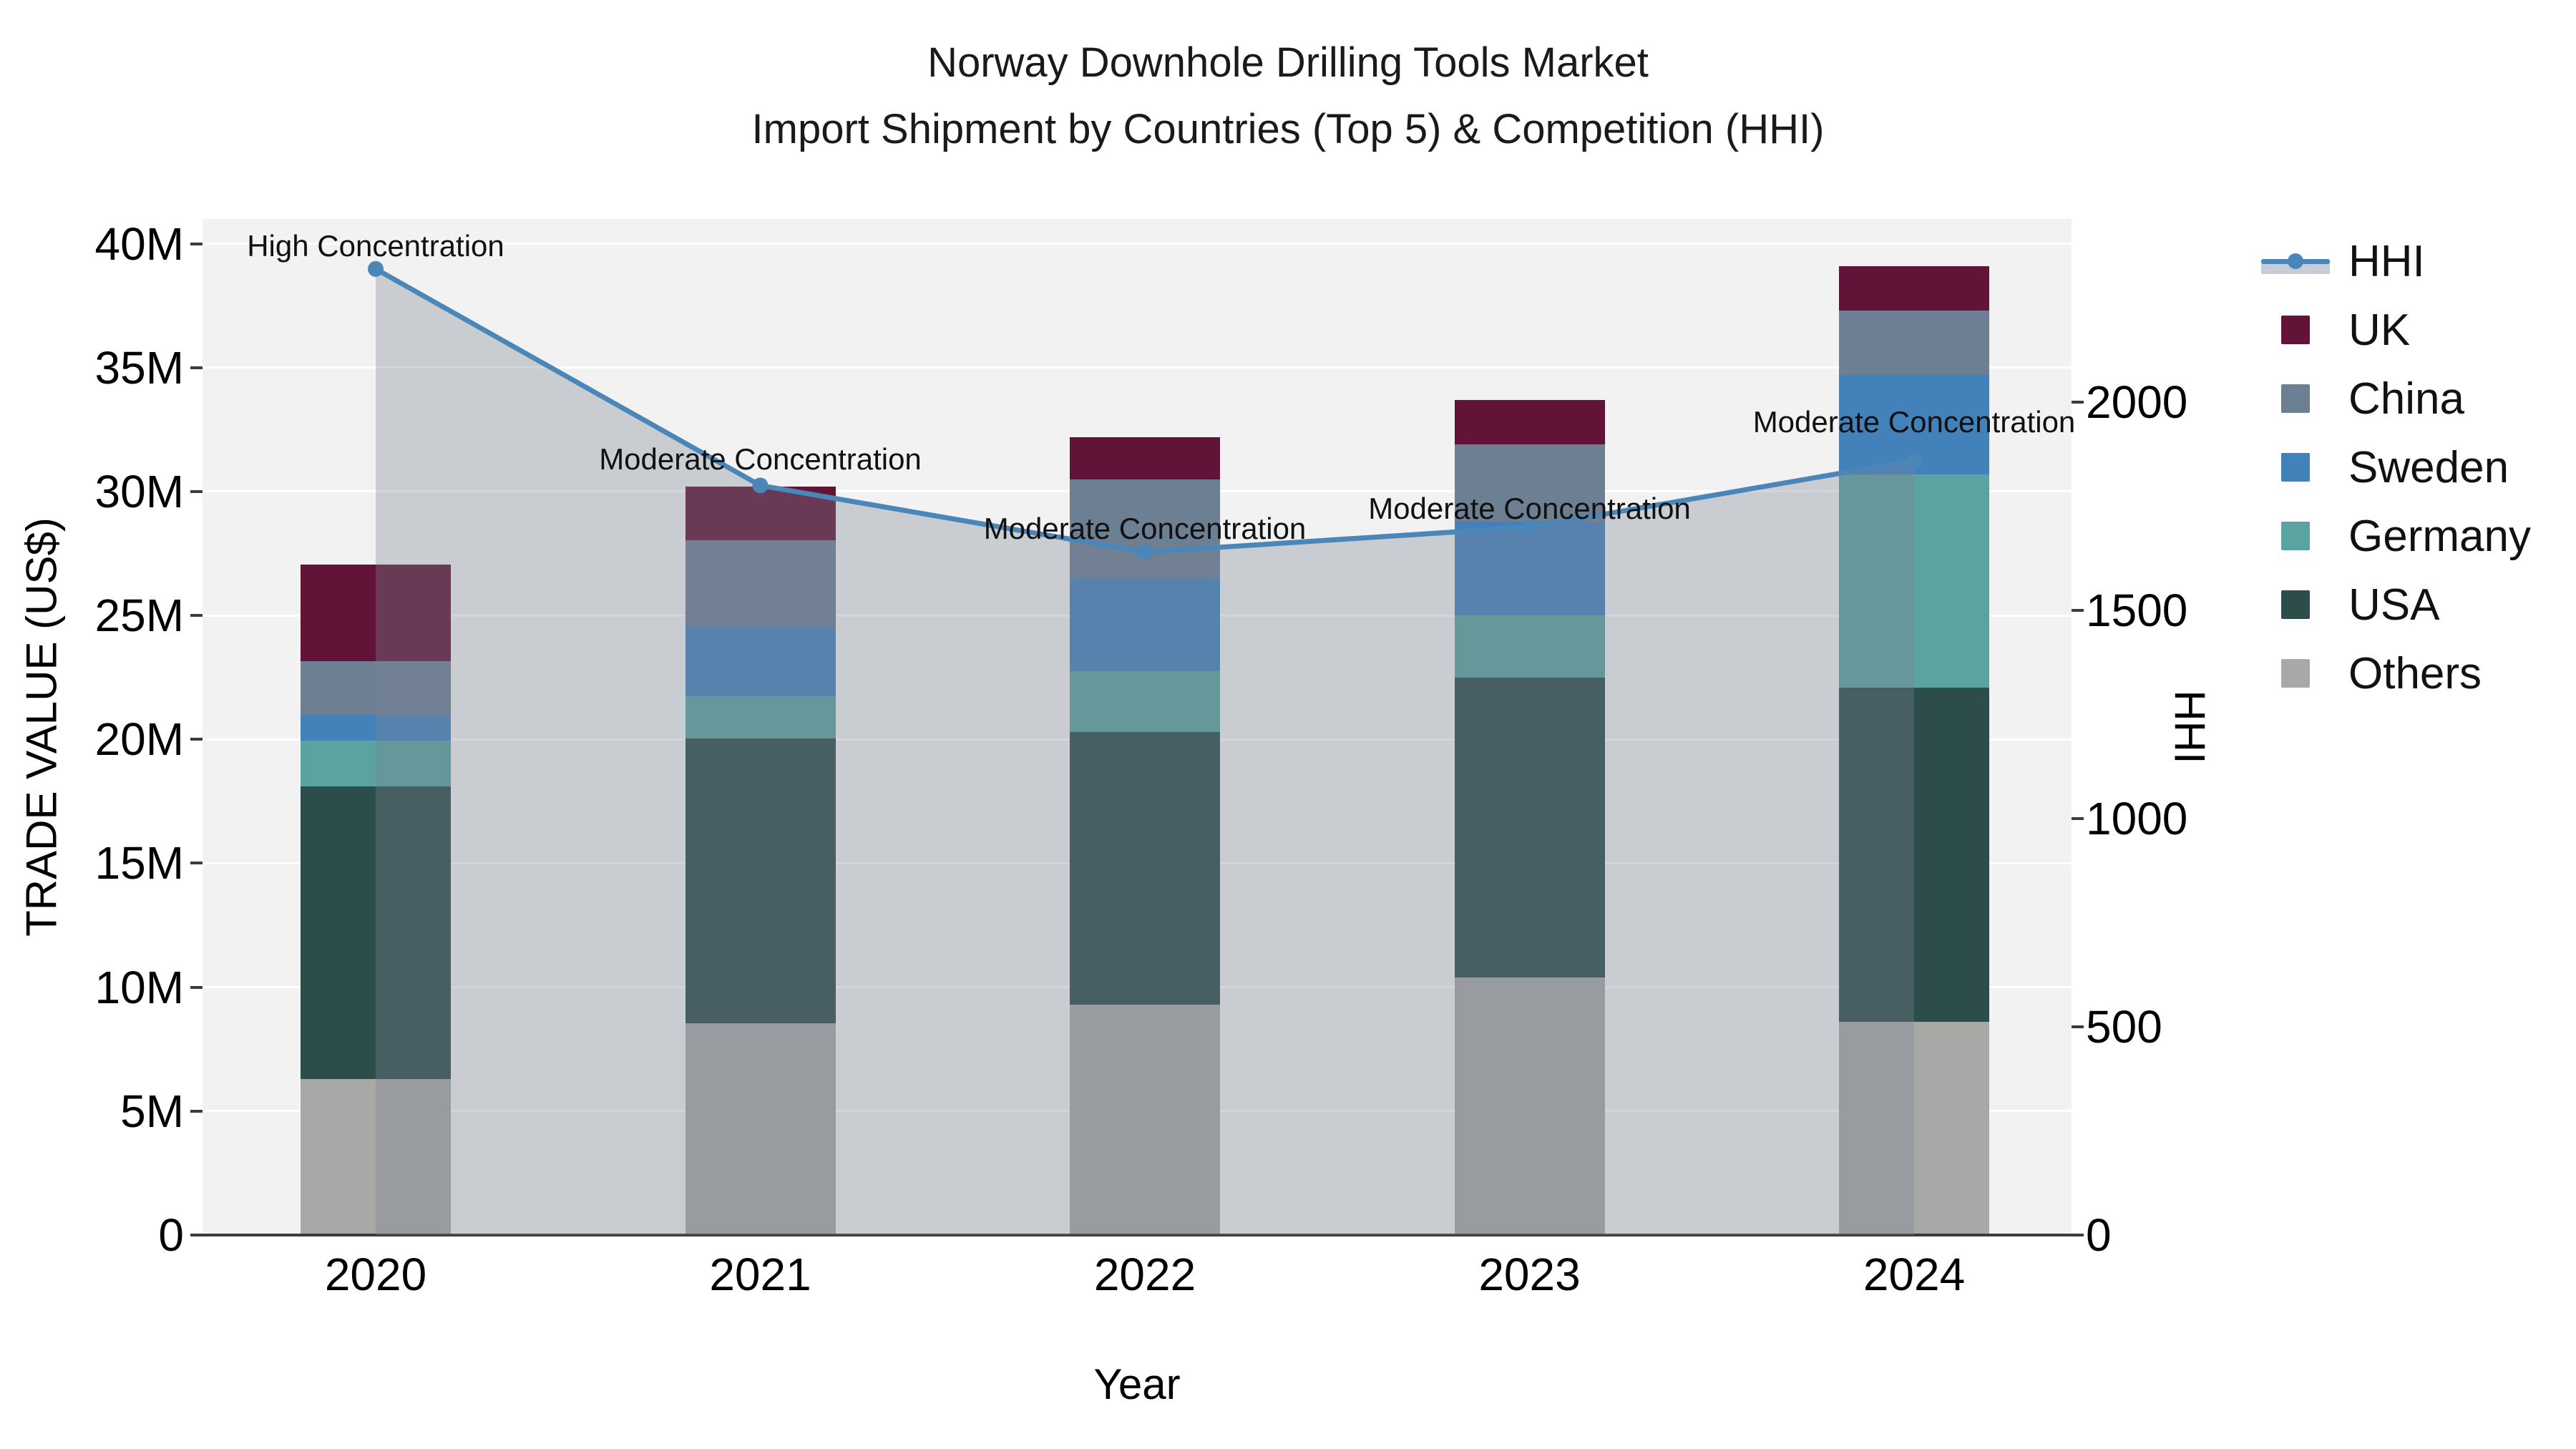  I want to click on annotation-2024: Moderate Concentration, so click(1914, 422).